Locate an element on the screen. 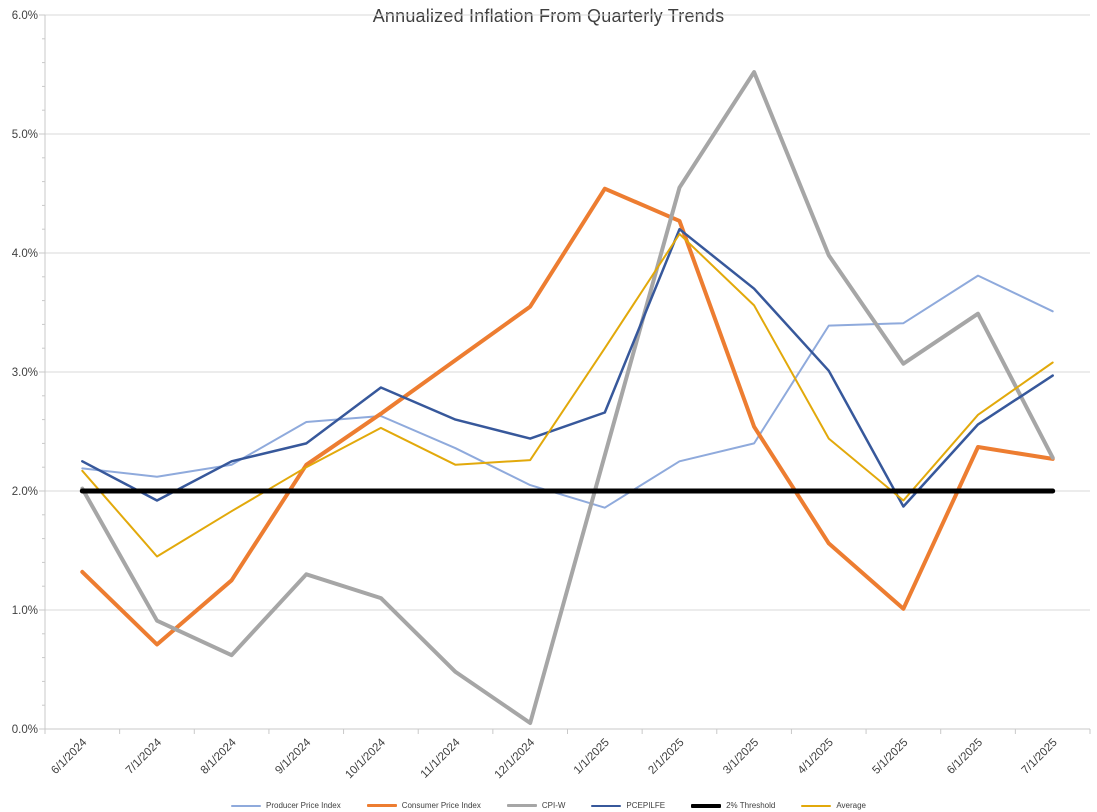 The image size is (1097, 812). x-axis-tick-label: 7/1/2025 is located at coordinates (1040, 757).